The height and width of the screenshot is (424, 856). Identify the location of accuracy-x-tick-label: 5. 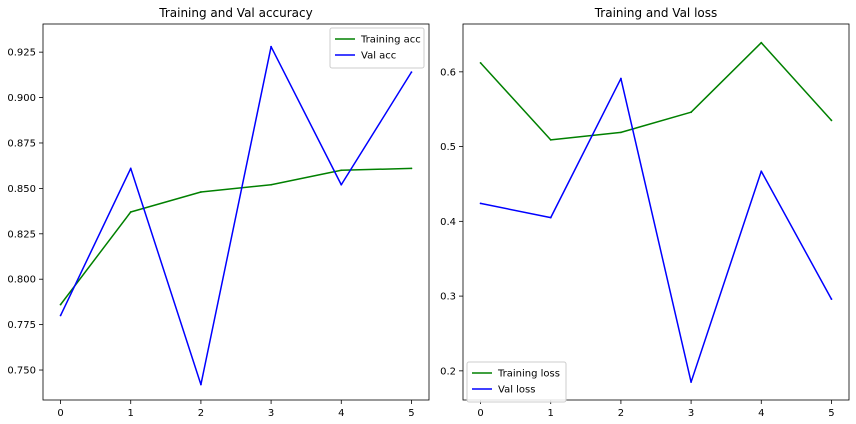
(411, 413).